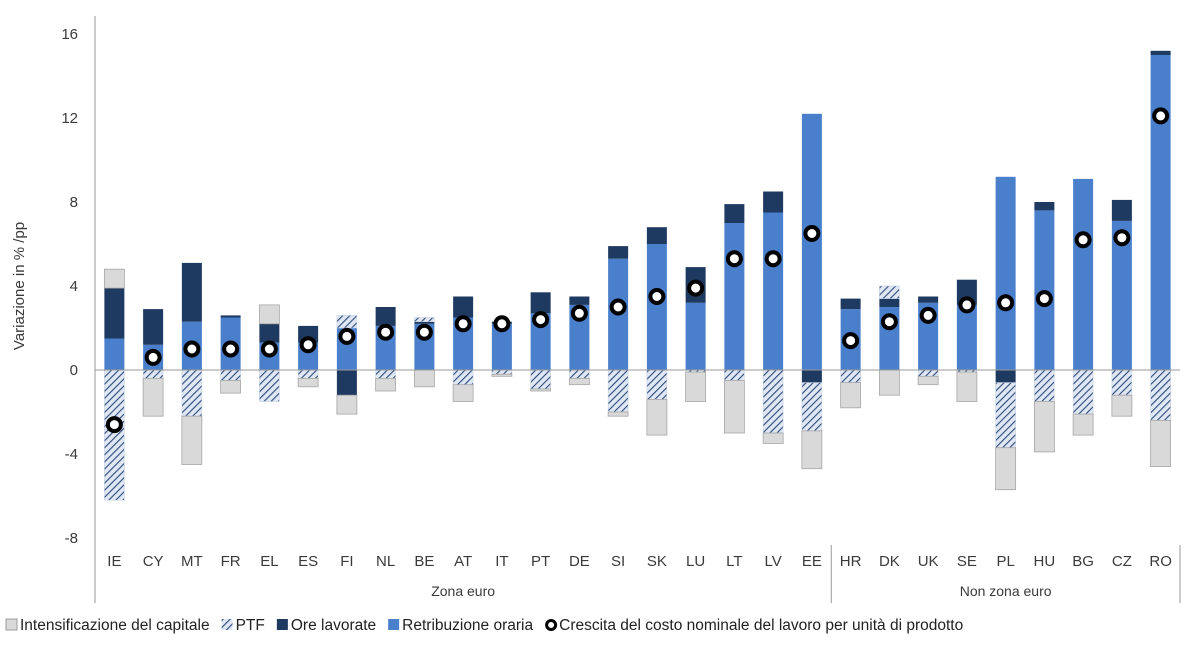 Image resolution: width=1192 pixels, height=646 pixels. What do you see at coordinates (851, 561) in the screenshot?
I see `category-label: HR` at bounding box center [851, 561].